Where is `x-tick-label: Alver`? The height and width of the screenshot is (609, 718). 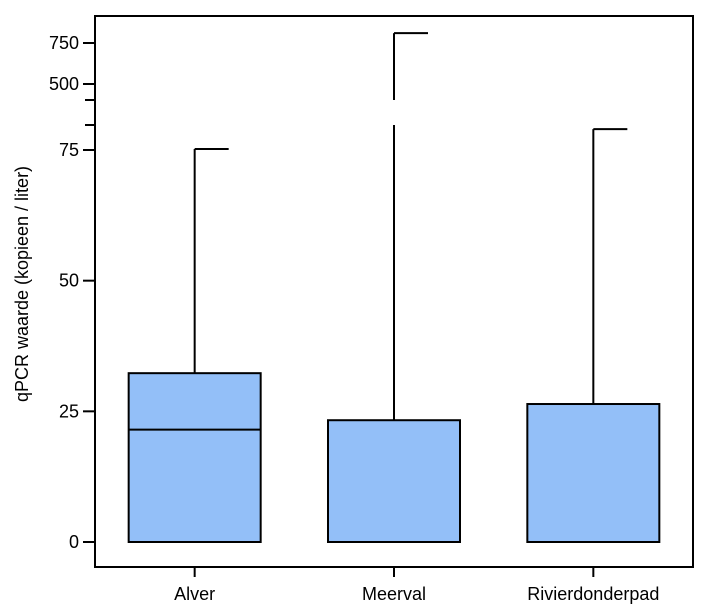
x-tick-label: Alver is located at coordinates (194, 594).